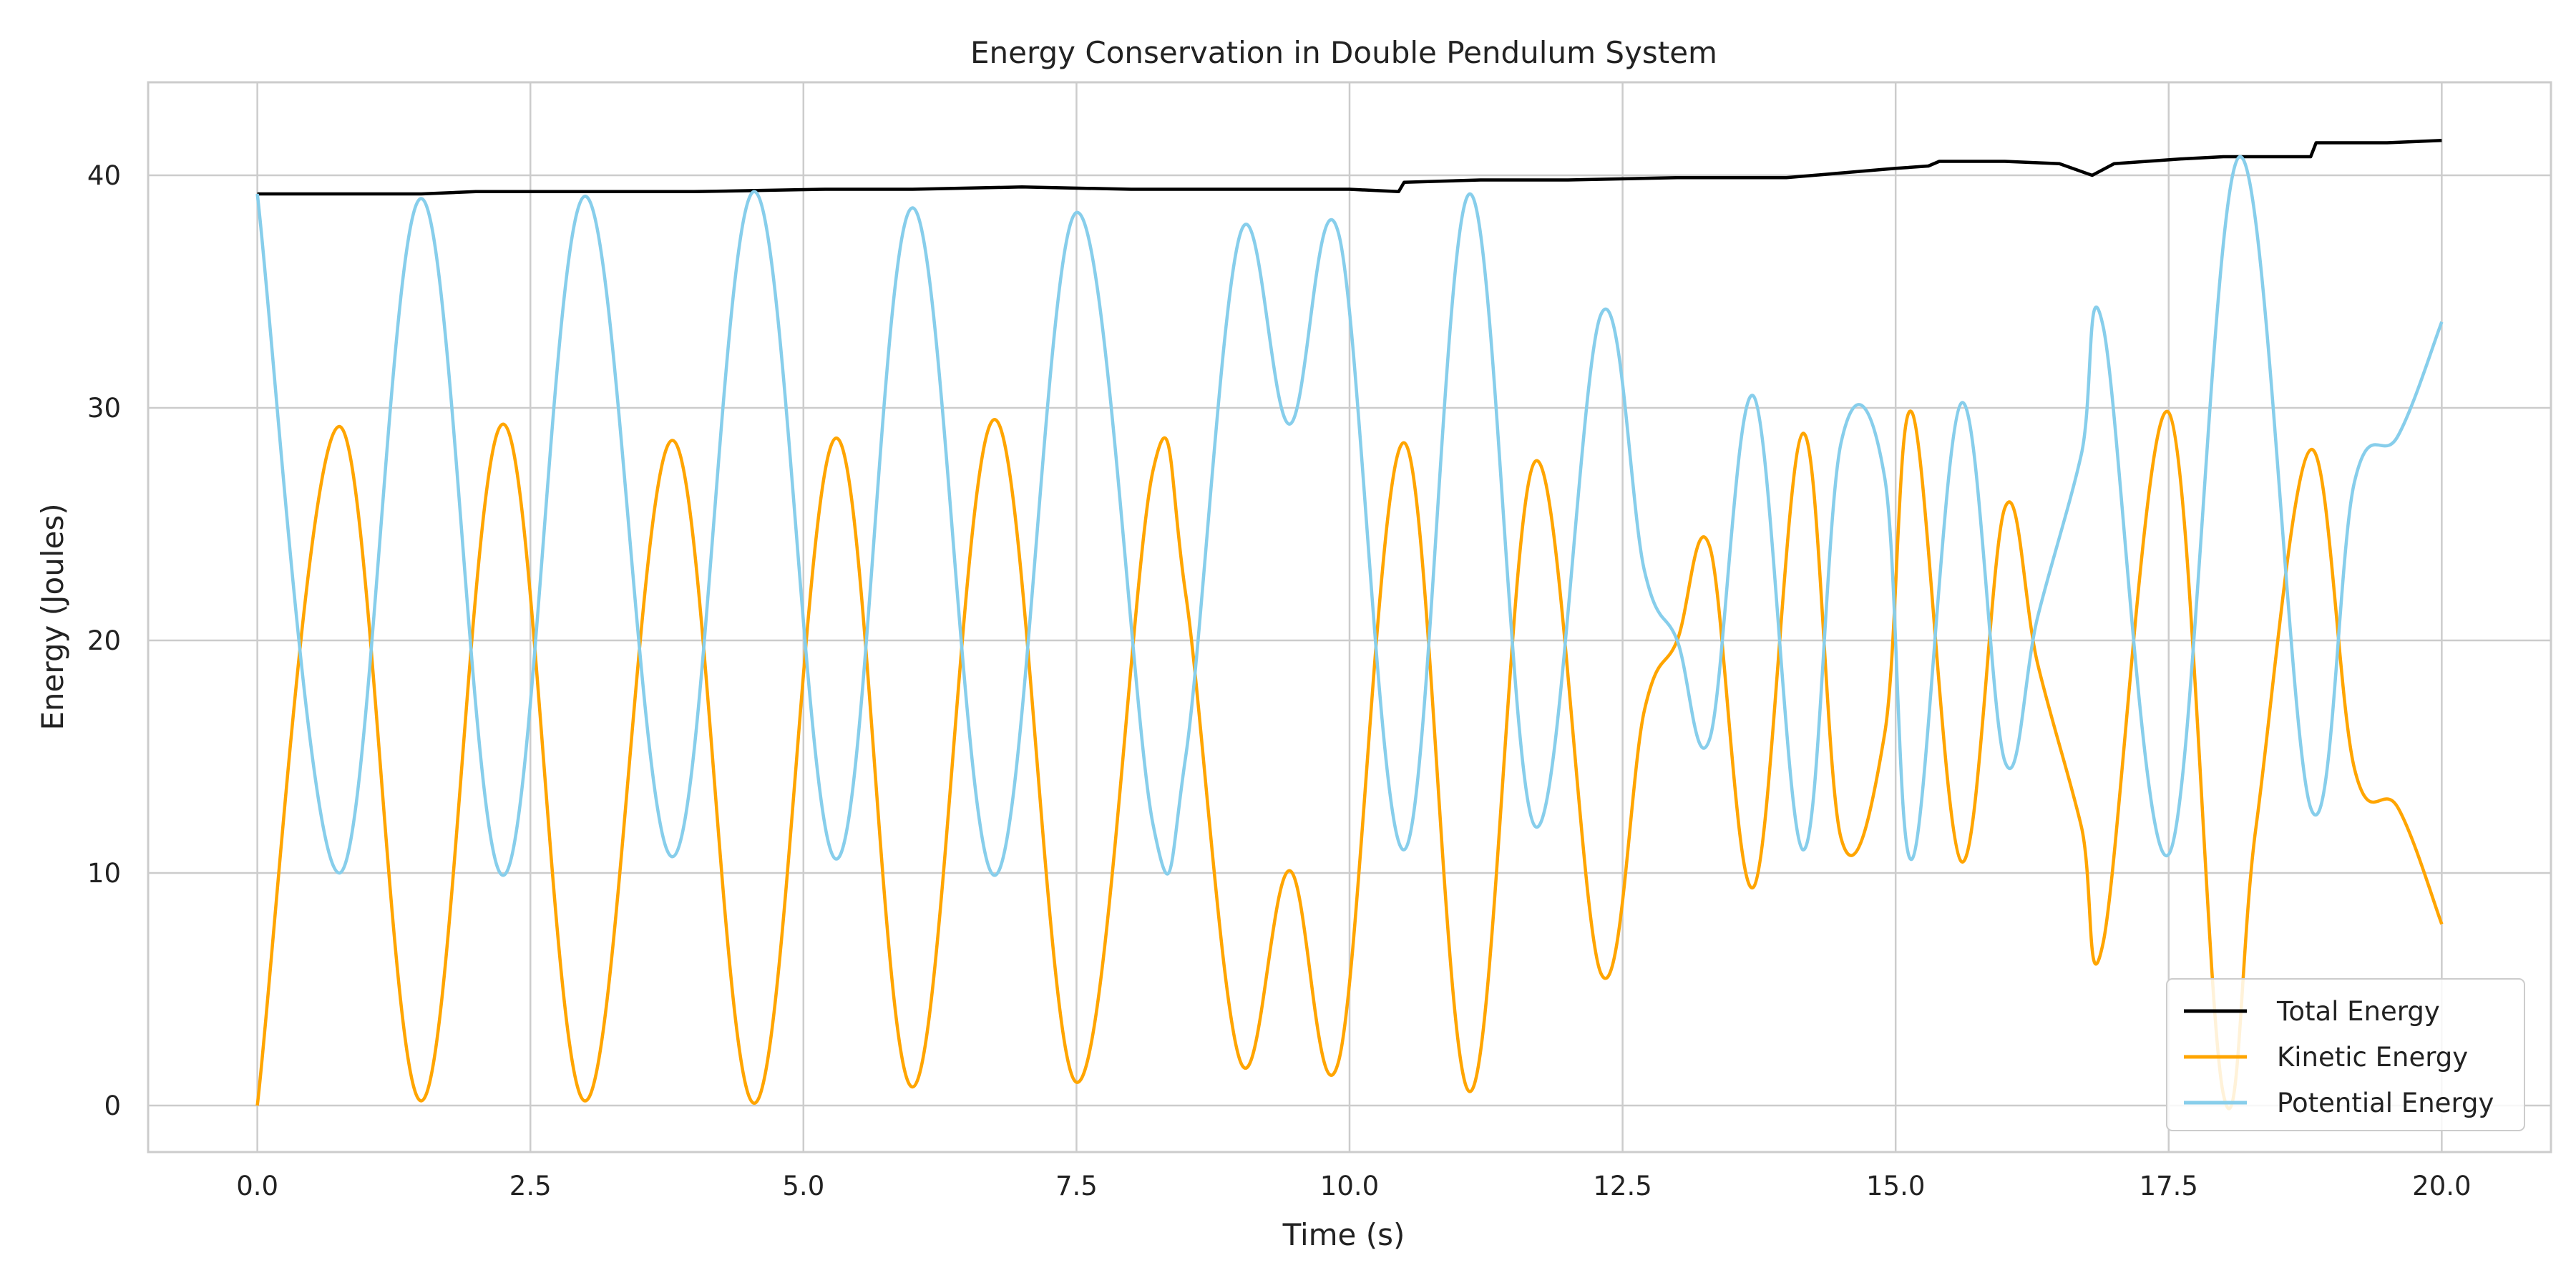 The height and width of the screenshot is (1288, 2576). What do you see at coordinates (530, 1186) in the screenshot?
I see `x-tick-label: 2.5` at bounding box center [530, 1186].